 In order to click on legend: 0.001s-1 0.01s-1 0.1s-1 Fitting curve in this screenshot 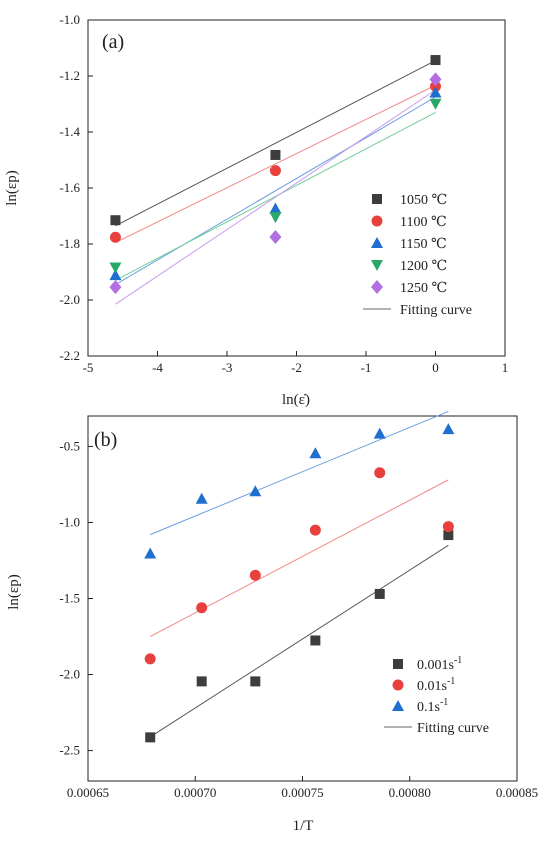, I will do `click(436, 695)`.